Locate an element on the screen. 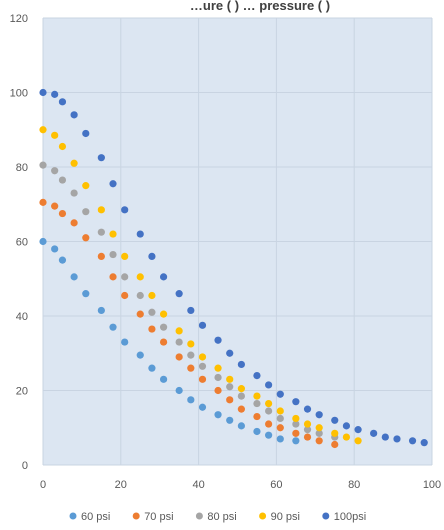 This screenshot has width=444, height=530. y-tick-label: 100 is located at coordinates (19, 94).